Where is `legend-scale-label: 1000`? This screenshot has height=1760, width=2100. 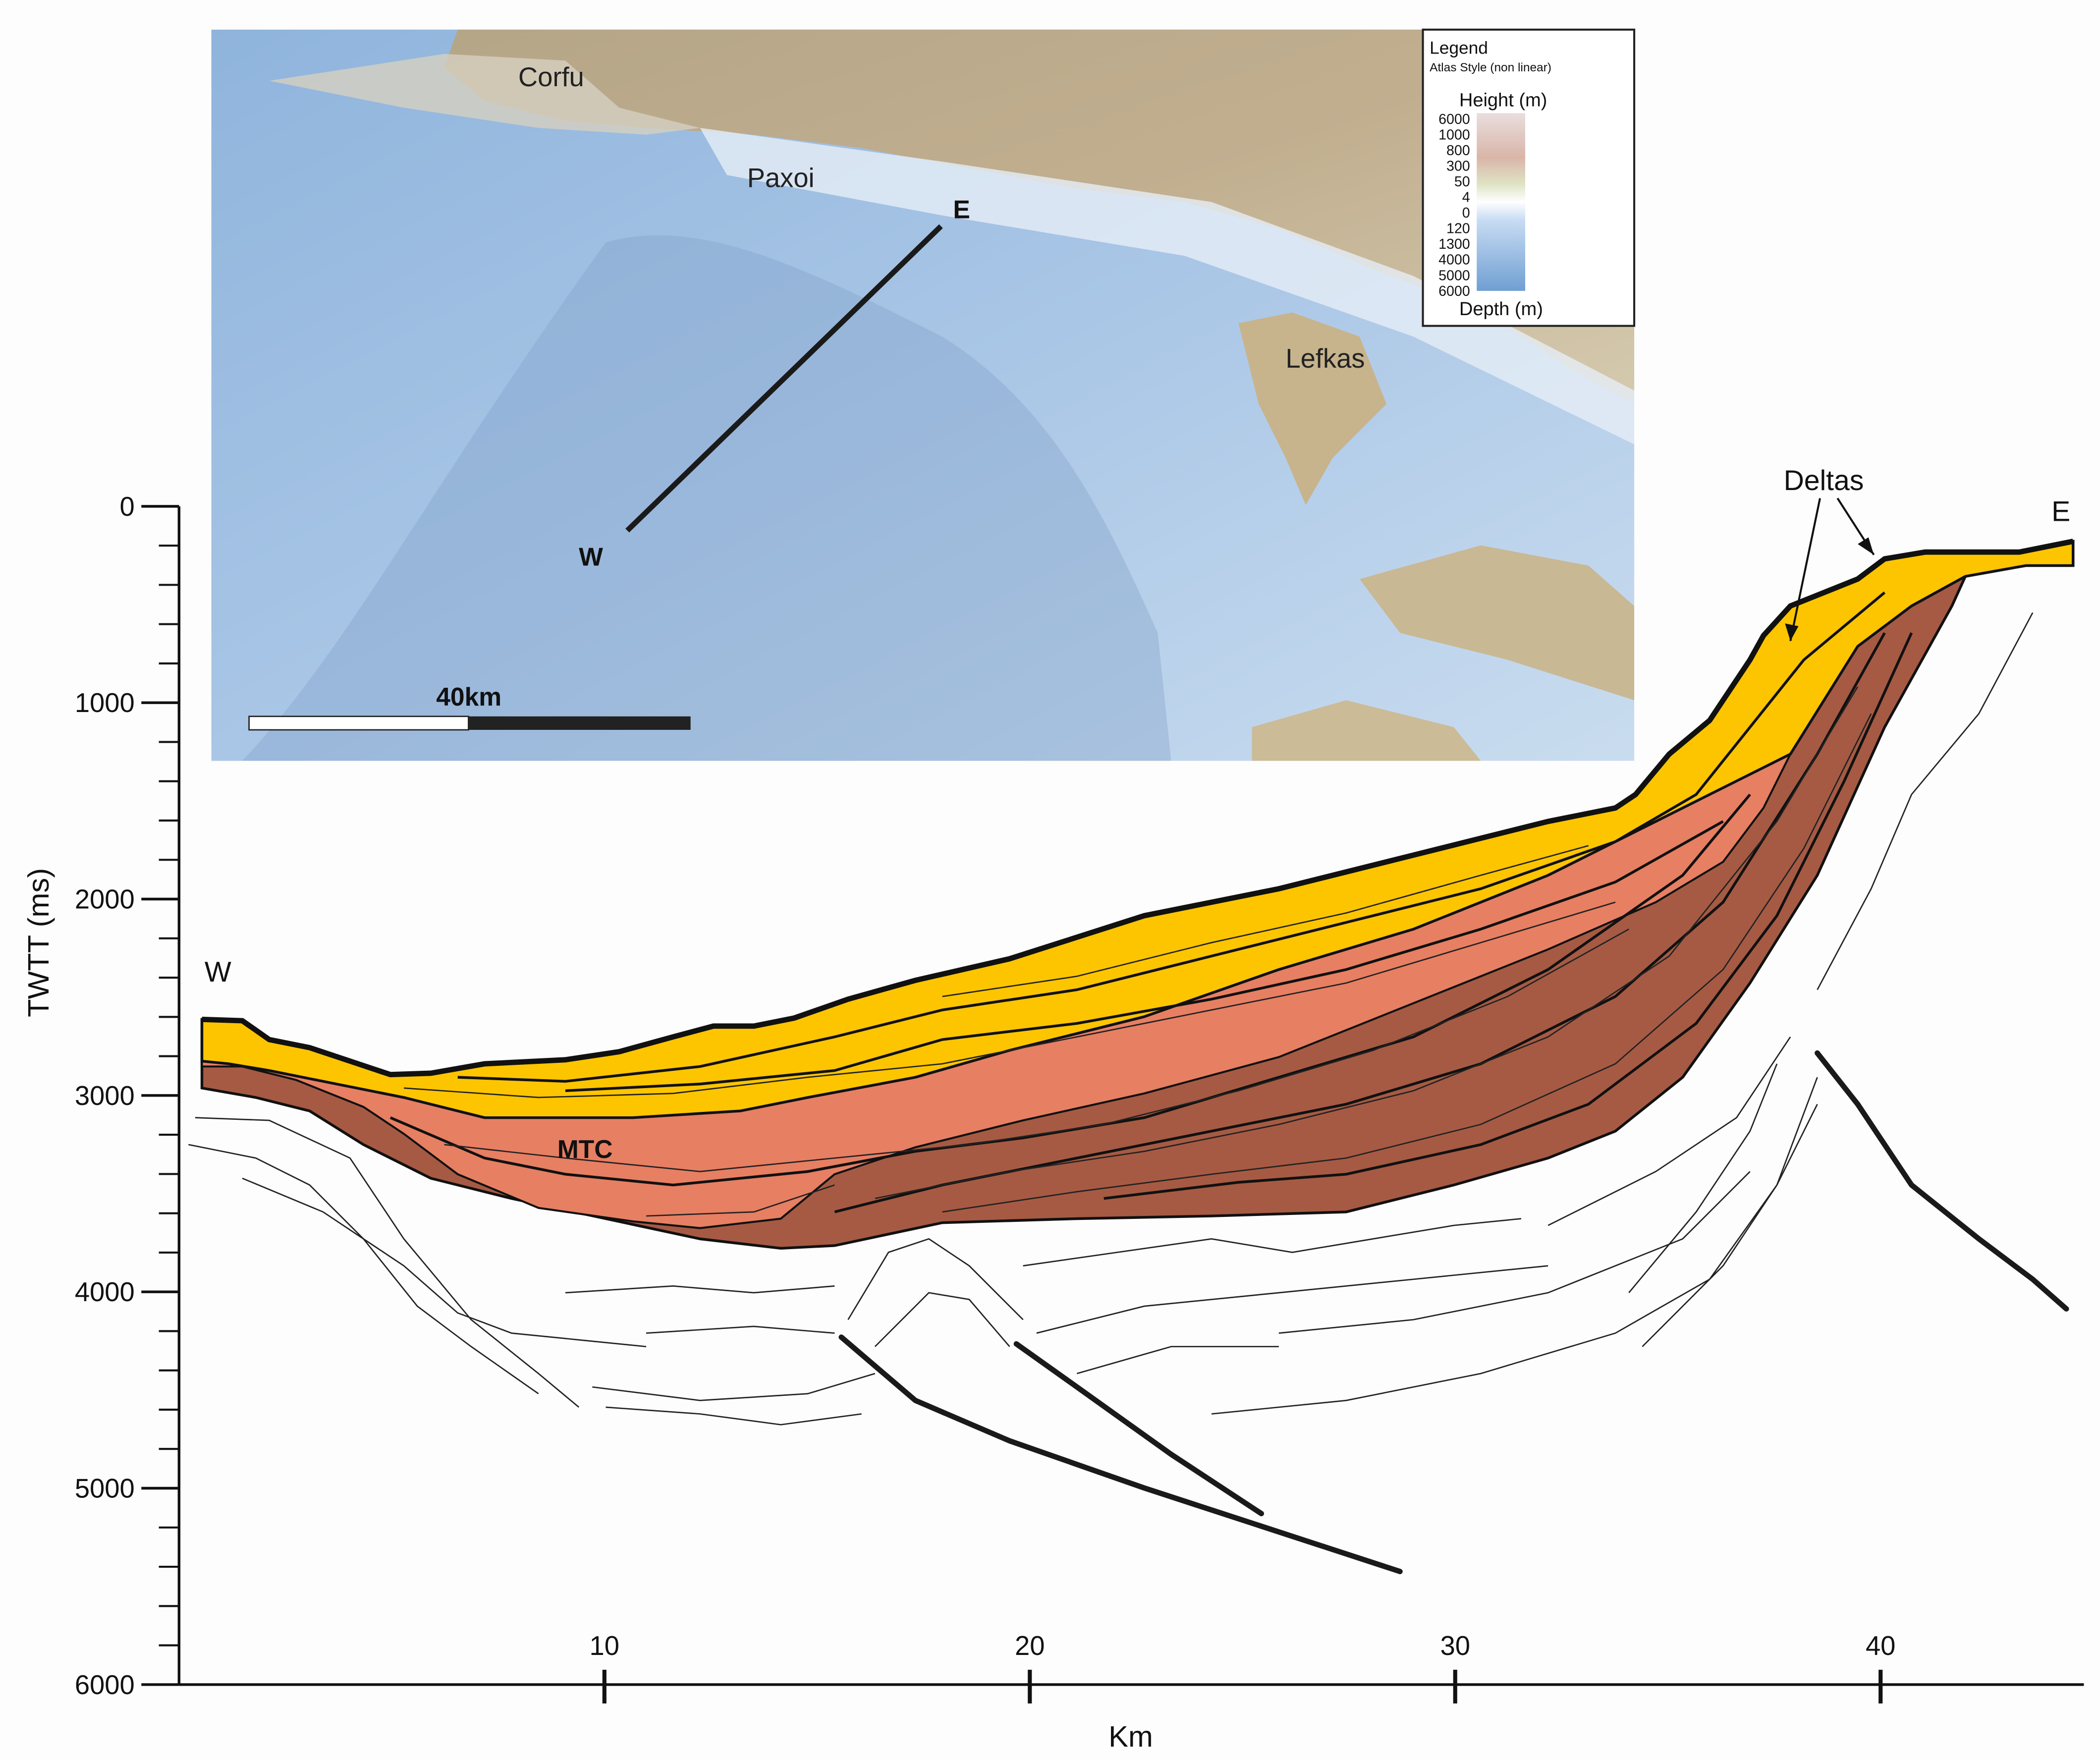 legend-scale-label: 1000 is located at coordinates (1454, 135).